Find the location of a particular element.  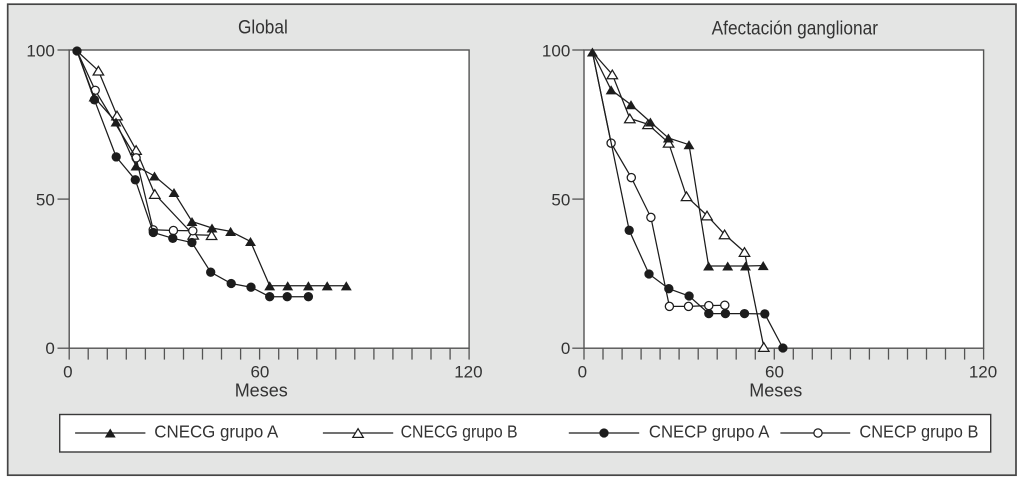

svg-text: CNECP grupo A is located at coordinates (709, 432).